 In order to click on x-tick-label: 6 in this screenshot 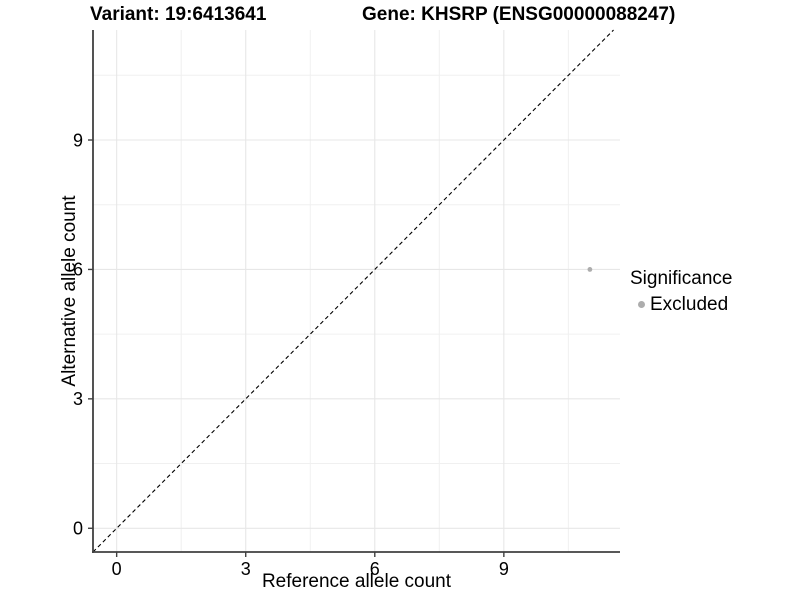, I will do `click(375, 569)`.